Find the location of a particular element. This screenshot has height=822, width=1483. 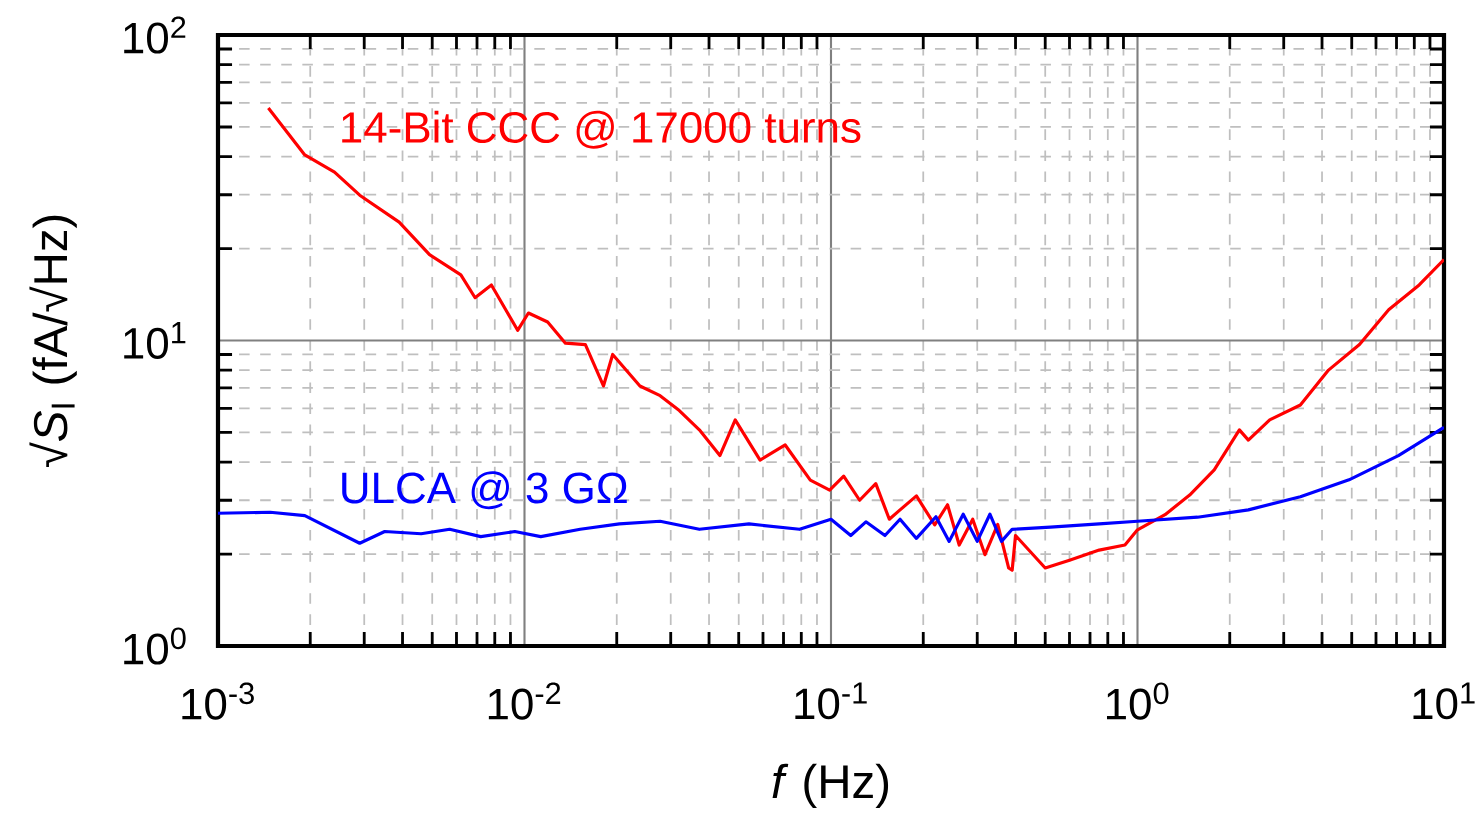

series-label: ULCA @ 3 GΩ is located at coordinates (484, 490).